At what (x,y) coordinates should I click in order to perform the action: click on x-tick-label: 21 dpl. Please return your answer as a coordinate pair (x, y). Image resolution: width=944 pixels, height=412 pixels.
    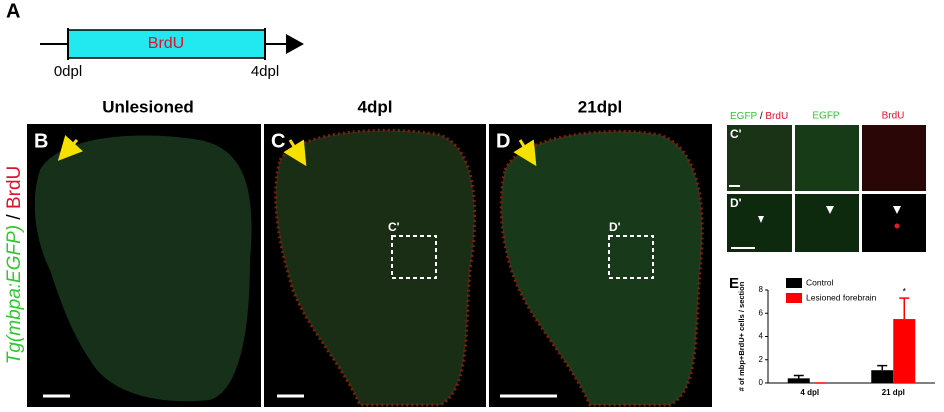
    Looking at the image, I should click on (893, 392).